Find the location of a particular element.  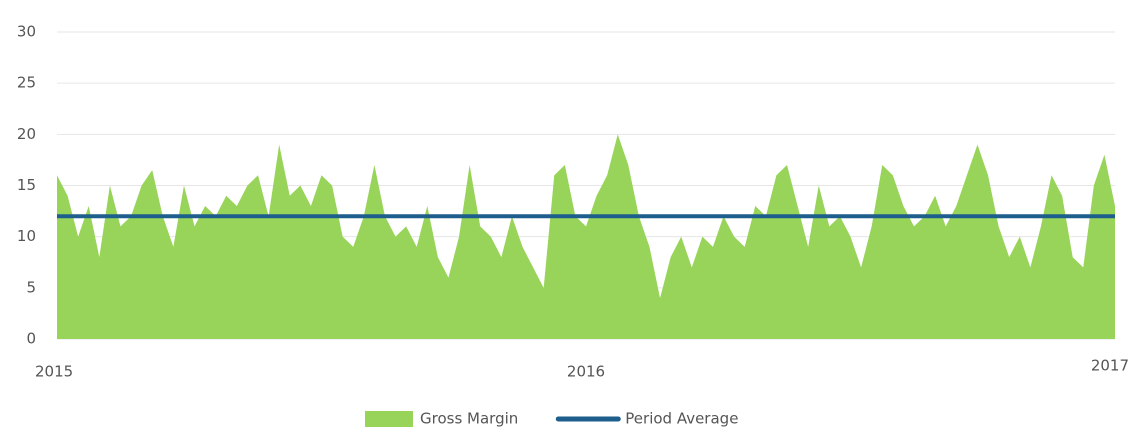

y-tick-label: 30 is located at coordinates (26, 32).